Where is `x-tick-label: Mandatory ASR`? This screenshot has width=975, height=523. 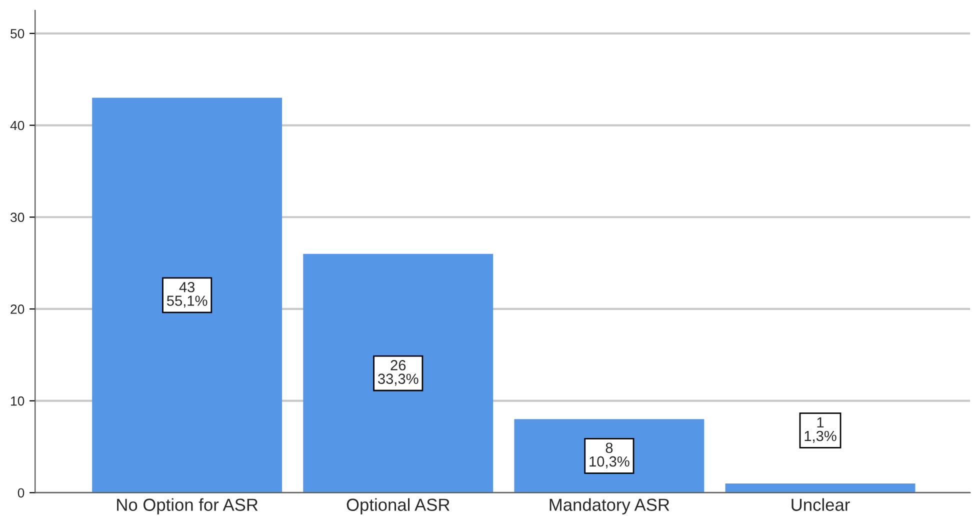 x-tick-label: Mandatory ASR is located at coordinates (610, 506).